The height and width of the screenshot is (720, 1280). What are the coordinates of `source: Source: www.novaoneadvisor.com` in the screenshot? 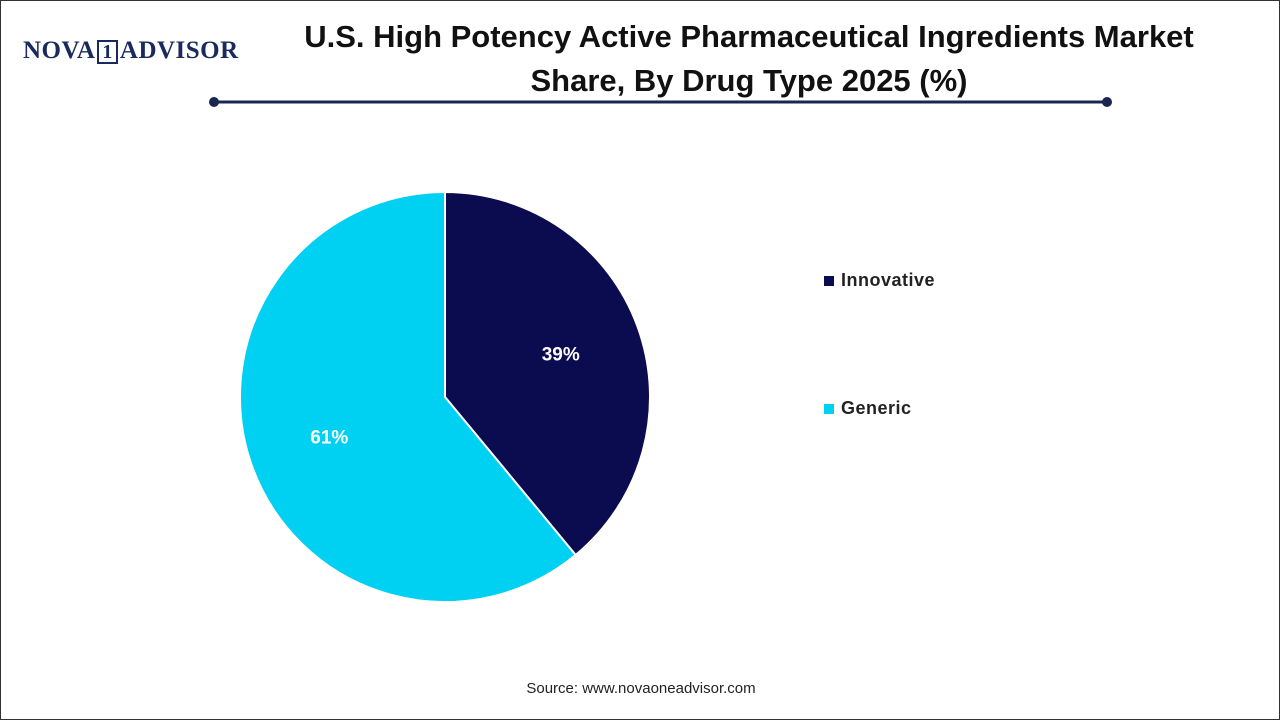 It's located at (641, 688).